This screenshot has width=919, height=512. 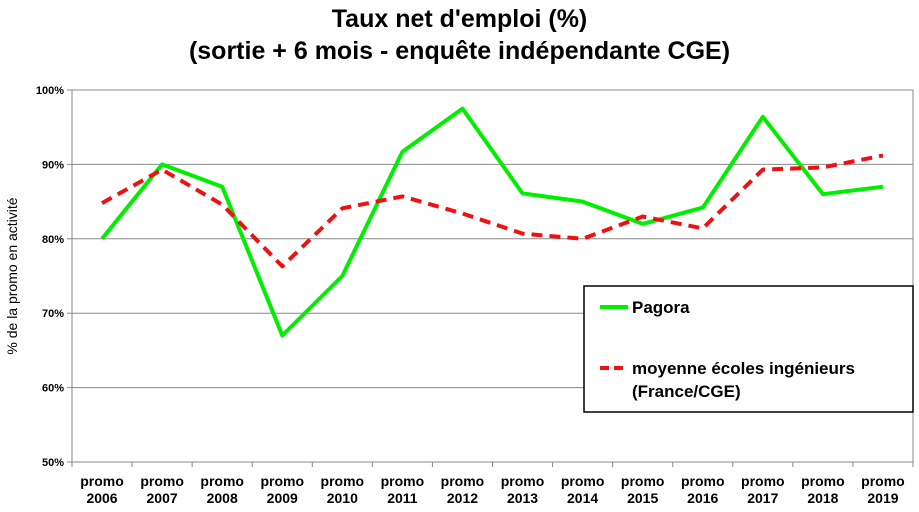 I want to click on x-tick-label: promo 2018, so click(x=823, y=489).